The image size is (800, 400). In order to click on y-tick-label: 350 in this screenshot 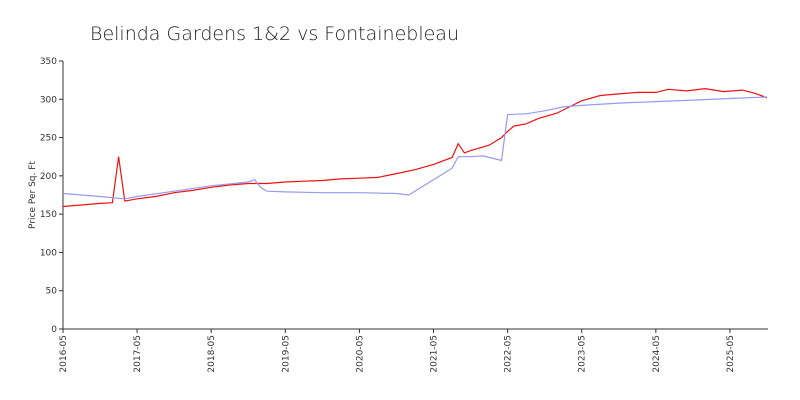, I will do `click(48, 62)`.